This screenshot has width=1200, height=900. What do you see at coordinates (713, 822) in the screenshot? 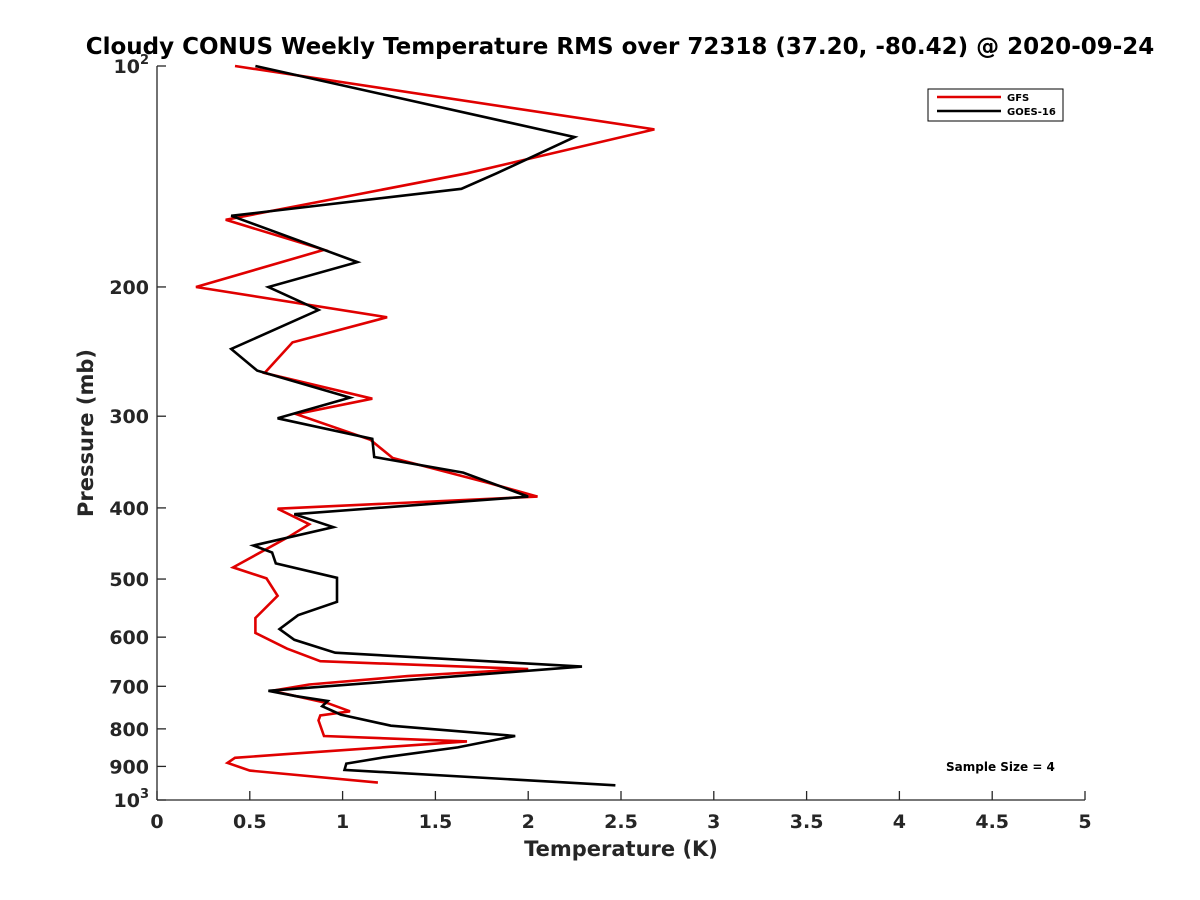
I see `x-tick-label: 3` at bounding box center [713, 822].